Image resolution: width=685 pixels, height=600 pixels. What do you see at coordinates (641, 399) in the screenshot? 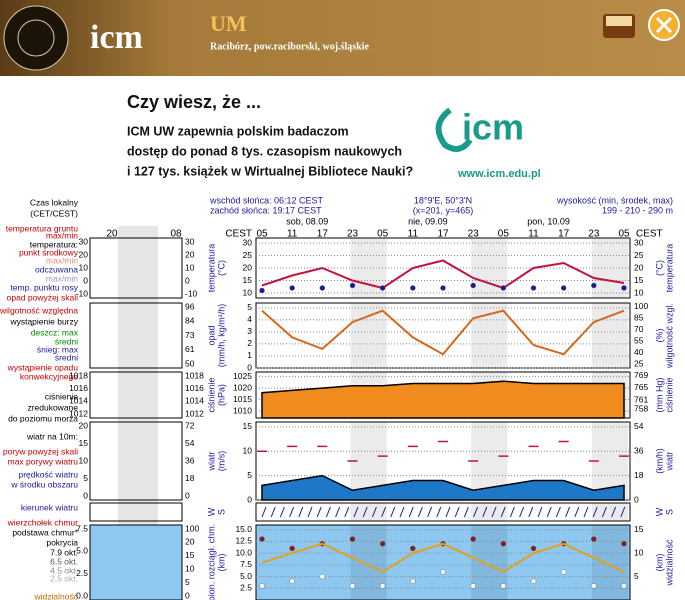
I see `tick-label: 761` at bounding box center [641, 399].